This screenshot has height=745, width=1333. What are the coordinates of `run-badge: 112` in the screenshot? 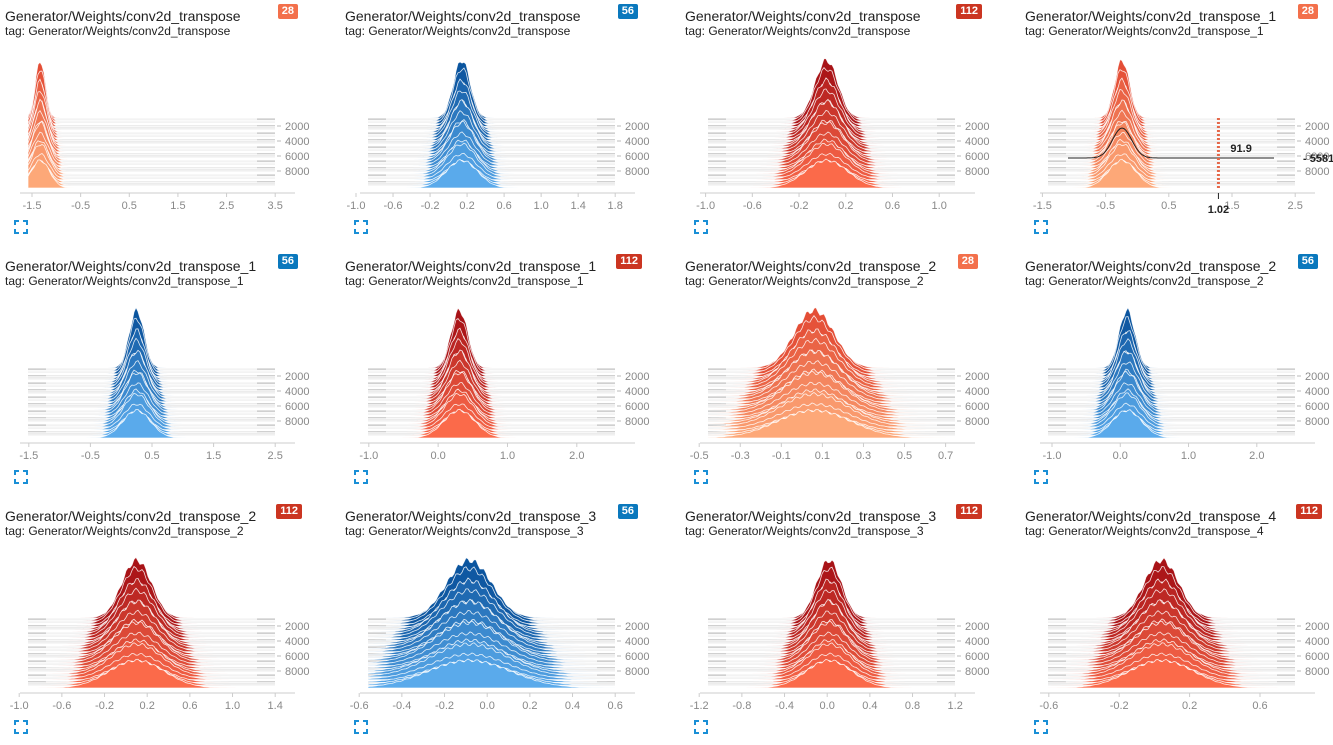 It's located at (969, 11).